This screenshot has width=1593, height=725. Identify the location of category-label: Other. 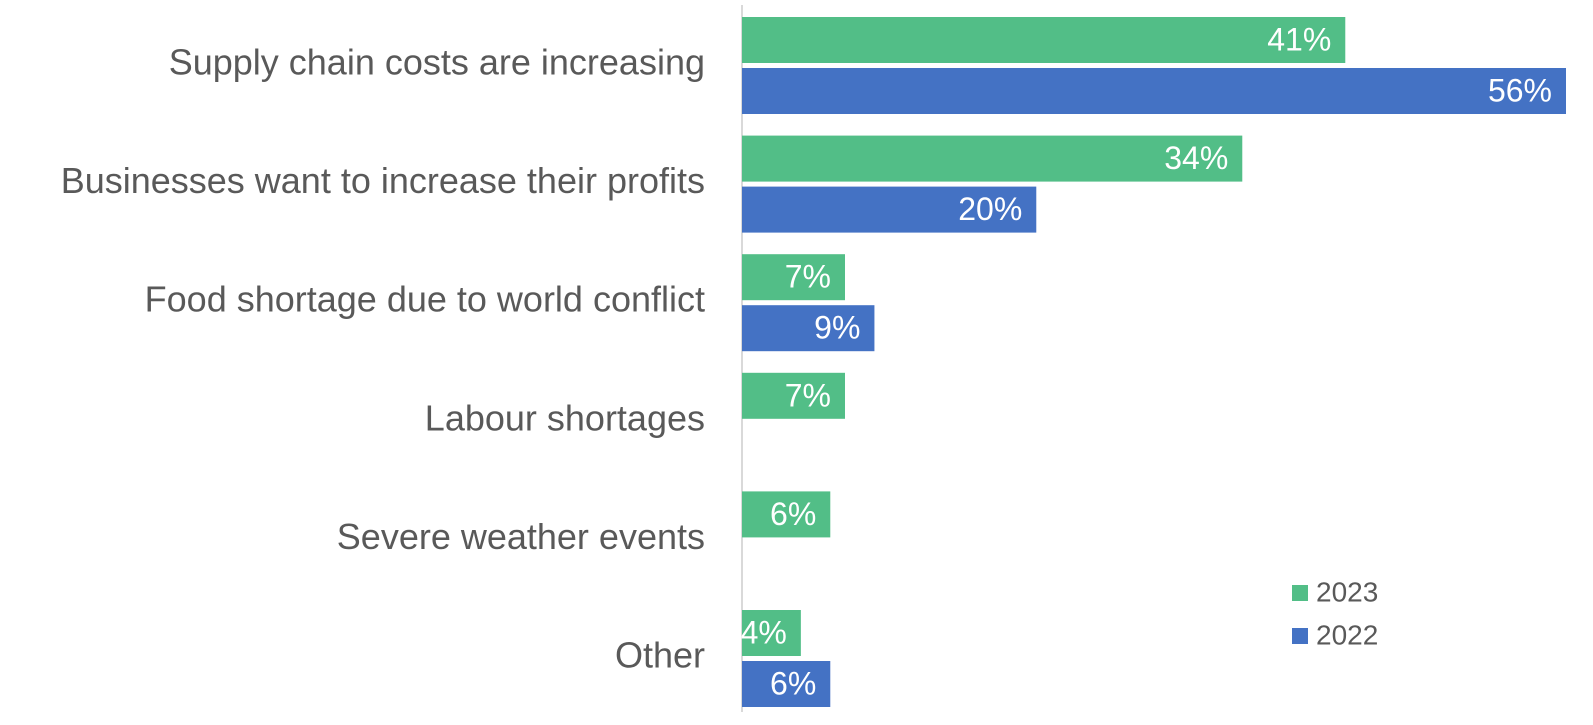
(660, 655).